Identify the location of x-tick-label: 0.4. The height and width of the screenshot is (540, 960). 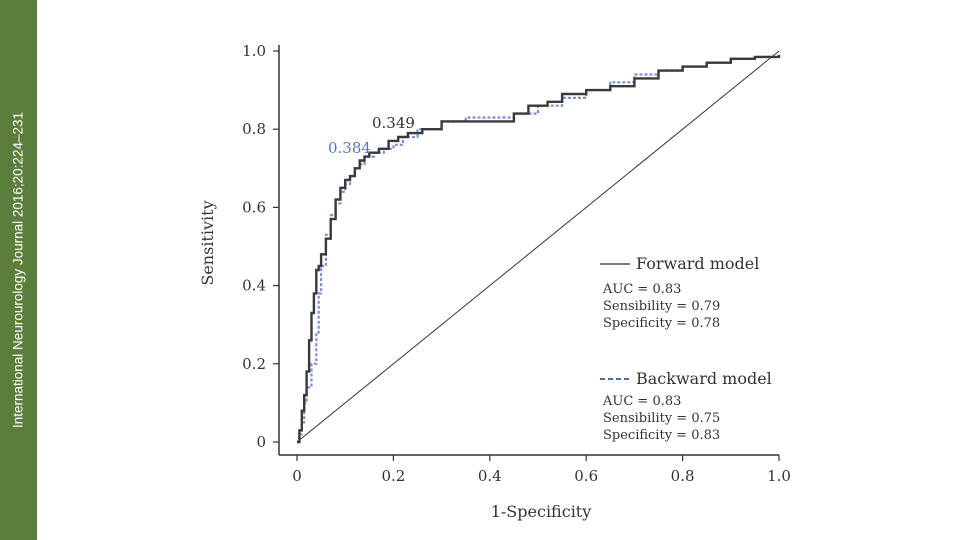
(490, 476).